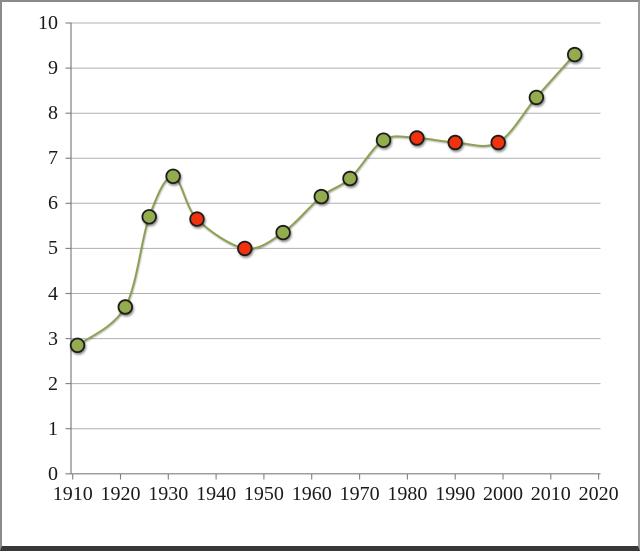 The height and width of the screenshot is (551, 640). Describe the element at coordinates (536, 97) in the screenshot. I see `data-point-2007-green` at that location.